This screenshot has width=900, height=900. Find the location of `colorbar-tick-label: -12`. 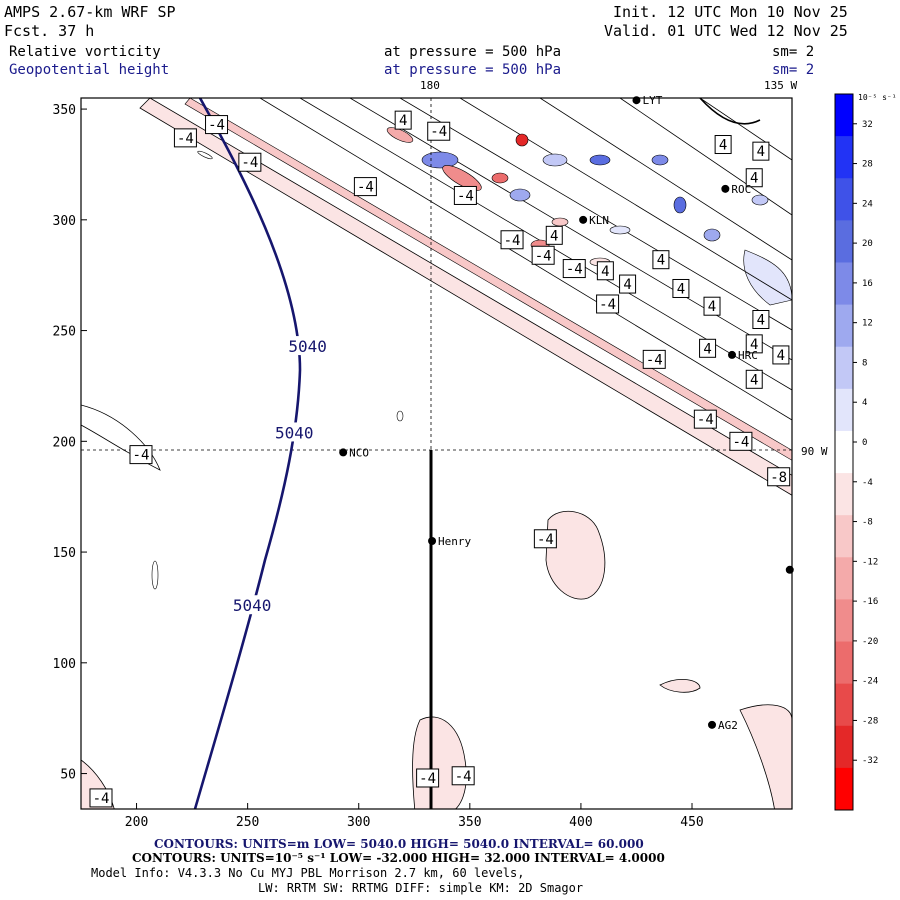

colorbar-tick-label: -12 is located at coordinates (870, 562).